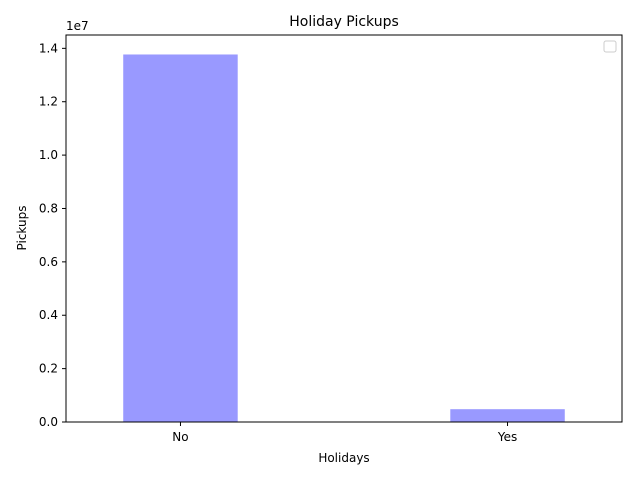  Describe the element at coordinates (180, 437) in the screenshot. I see `x-tick-label: No` at that location.